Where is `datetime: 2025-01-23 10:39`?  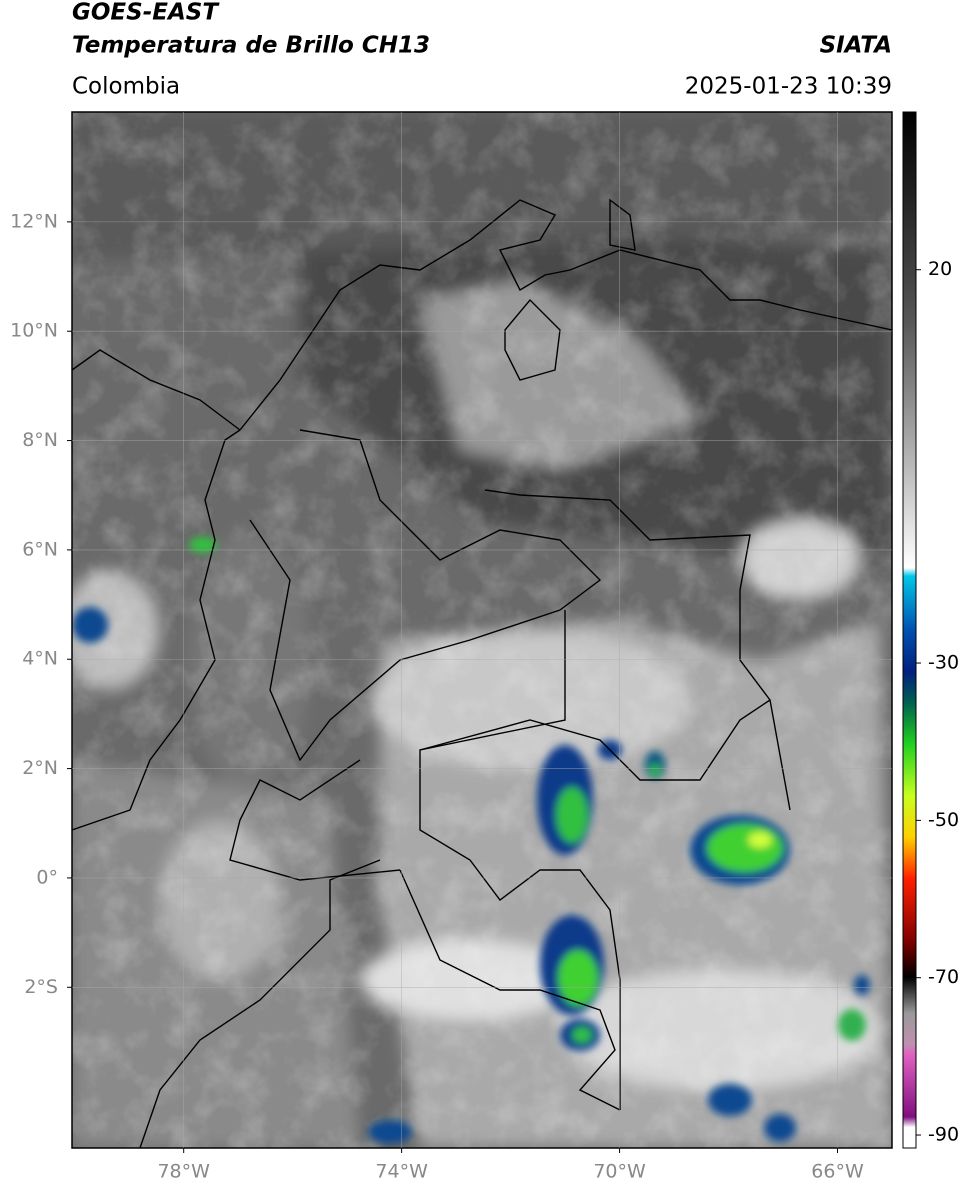
datetime: 2025-01-23 10:39 is located at coordinates (788, 87).